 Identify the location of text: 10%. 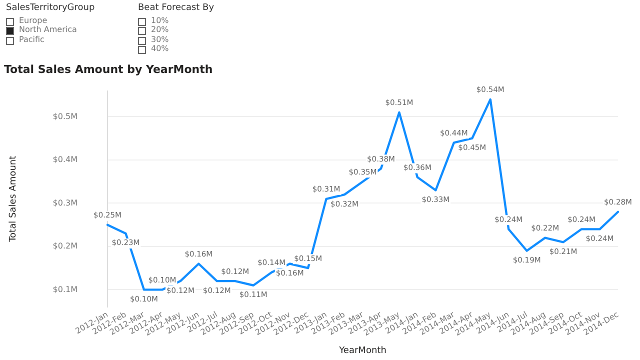
(160, 20).